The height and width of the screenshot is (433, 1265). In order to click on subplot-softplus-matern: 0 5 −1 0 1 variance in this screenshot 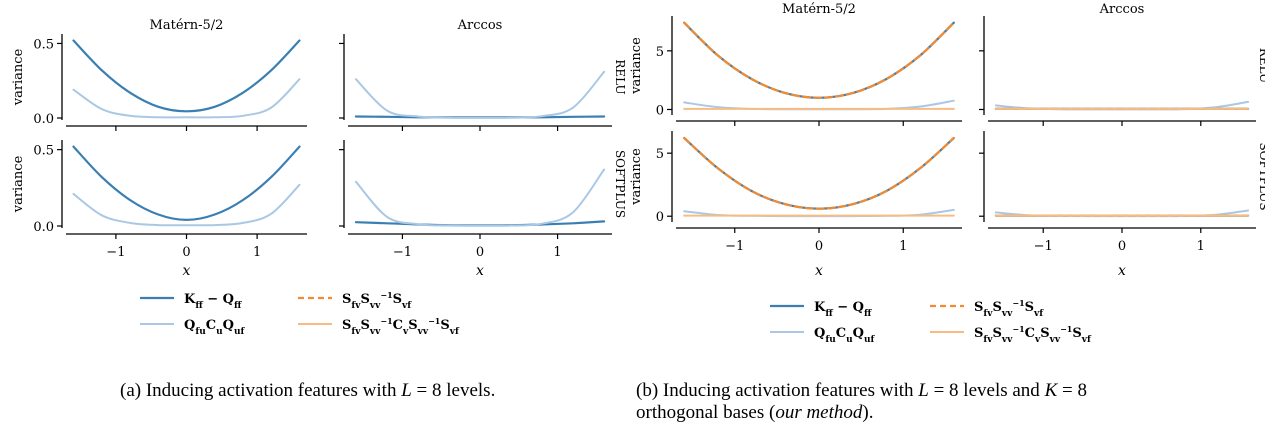, I will do `click(795, 192)`.